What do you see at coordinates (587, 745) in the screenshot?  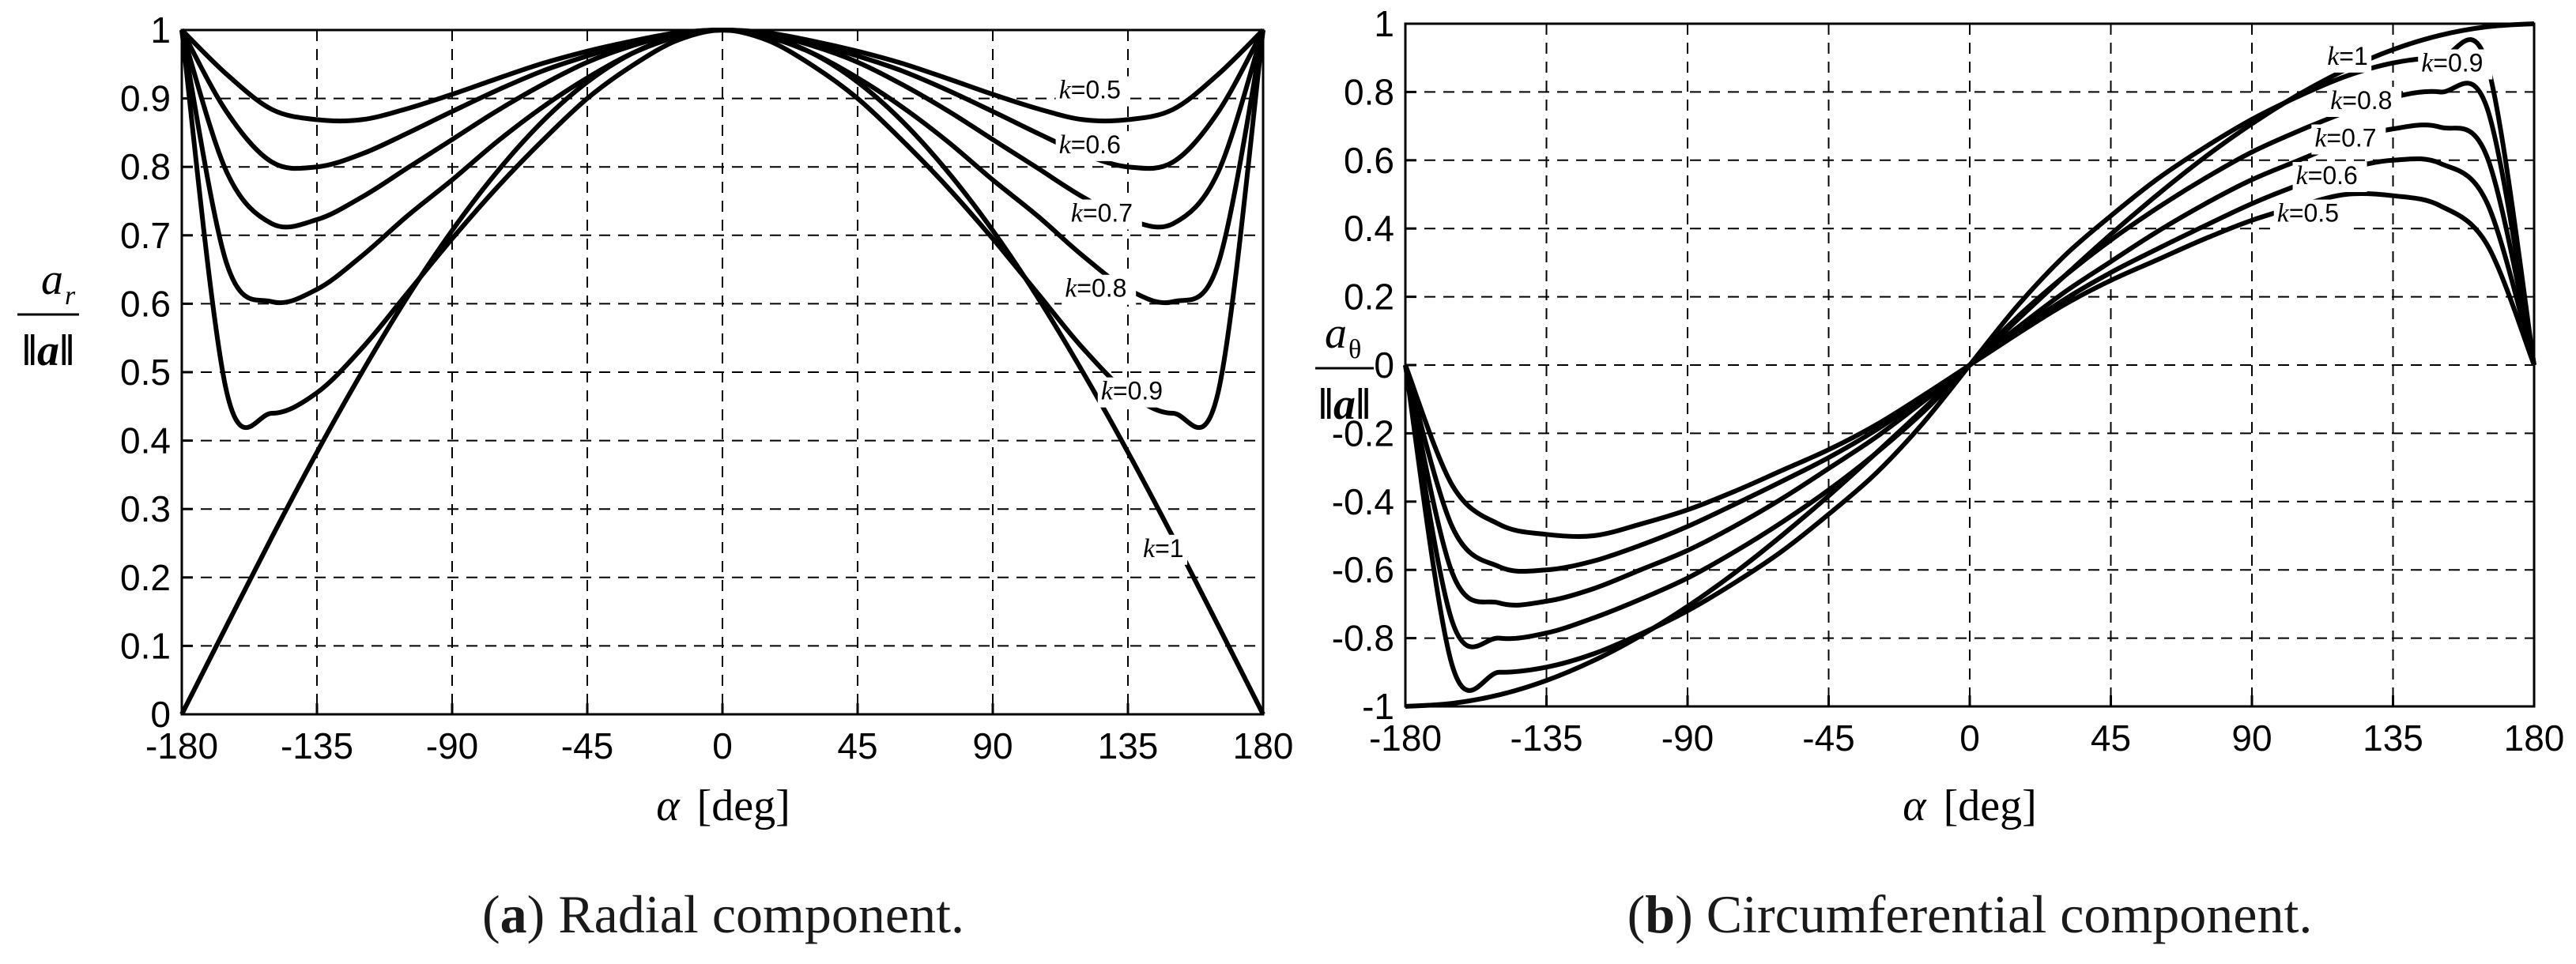 I see `radial-x-tick-label: -45` at bounding box center [587, 745].